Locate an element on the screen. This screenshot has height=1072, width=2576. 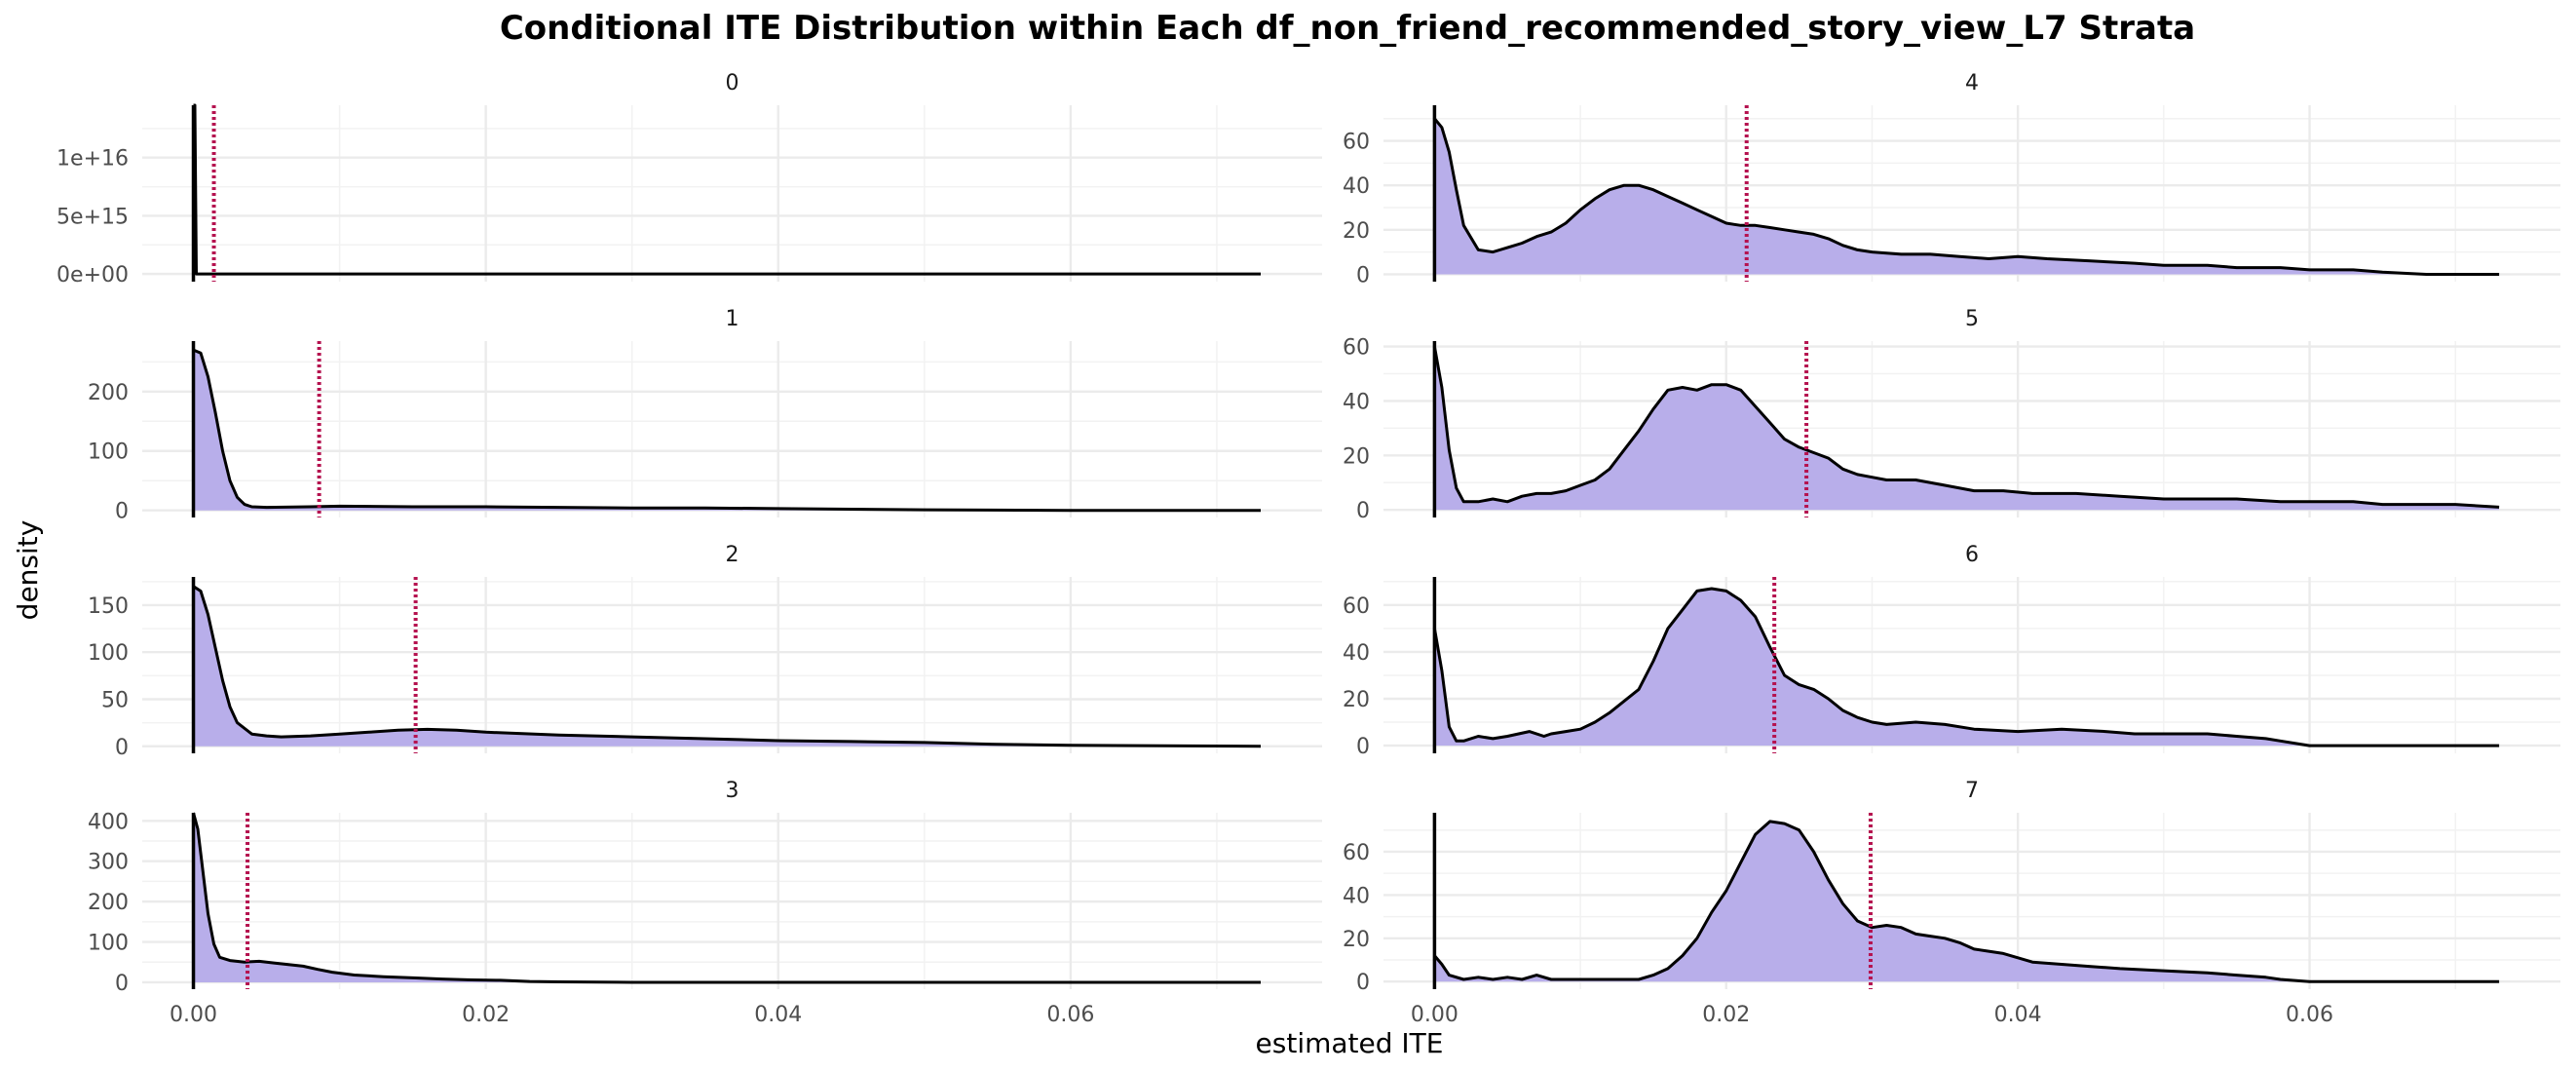
facet-panel: 2 0 50 100 150 is located at coordinates (705, 651).